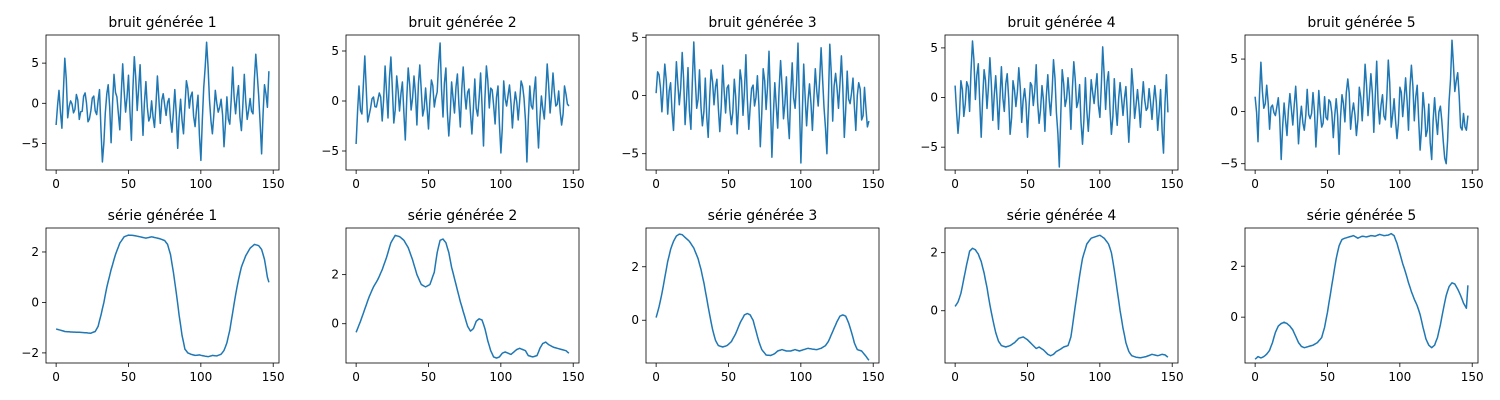  I want to click on subplot-1: bruit générée 1 0 50 100 150 −5 0 5, so click(152, 103).